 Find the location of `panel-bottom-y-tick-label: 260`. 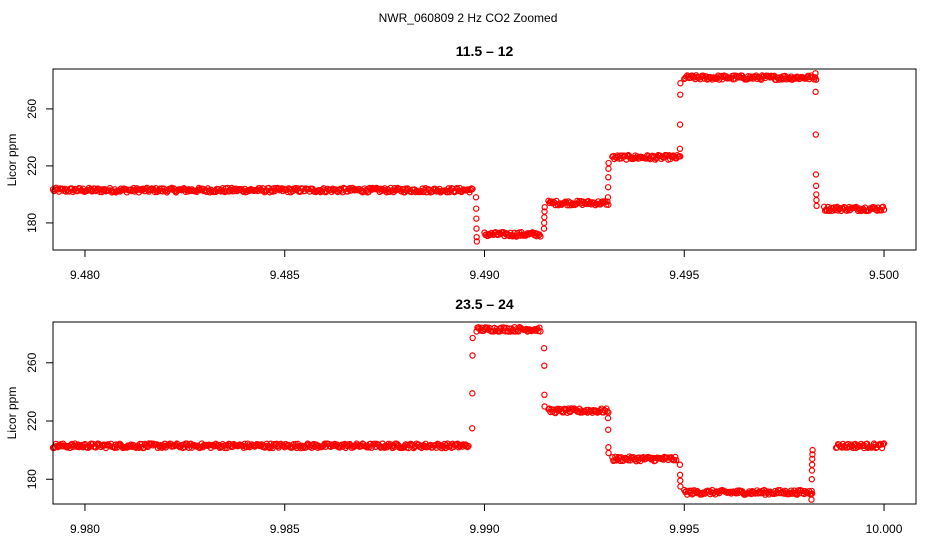

panel-bottom-y-tick-label: 260 is located at coordinates (32, 362).